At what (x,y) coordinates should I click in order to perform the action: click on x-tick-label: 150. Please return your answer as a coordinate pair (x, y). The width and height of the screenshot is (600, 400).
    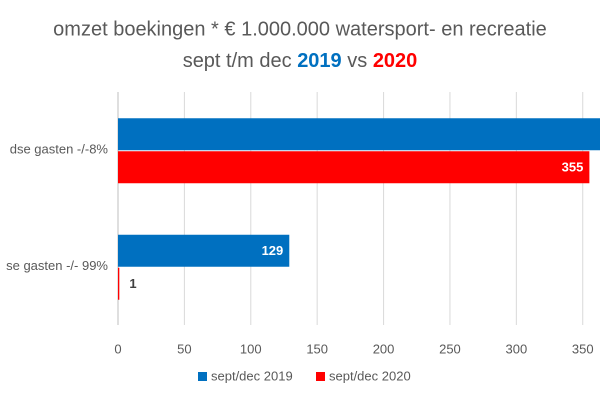
    Looking at the image, I should click on (317, 348).